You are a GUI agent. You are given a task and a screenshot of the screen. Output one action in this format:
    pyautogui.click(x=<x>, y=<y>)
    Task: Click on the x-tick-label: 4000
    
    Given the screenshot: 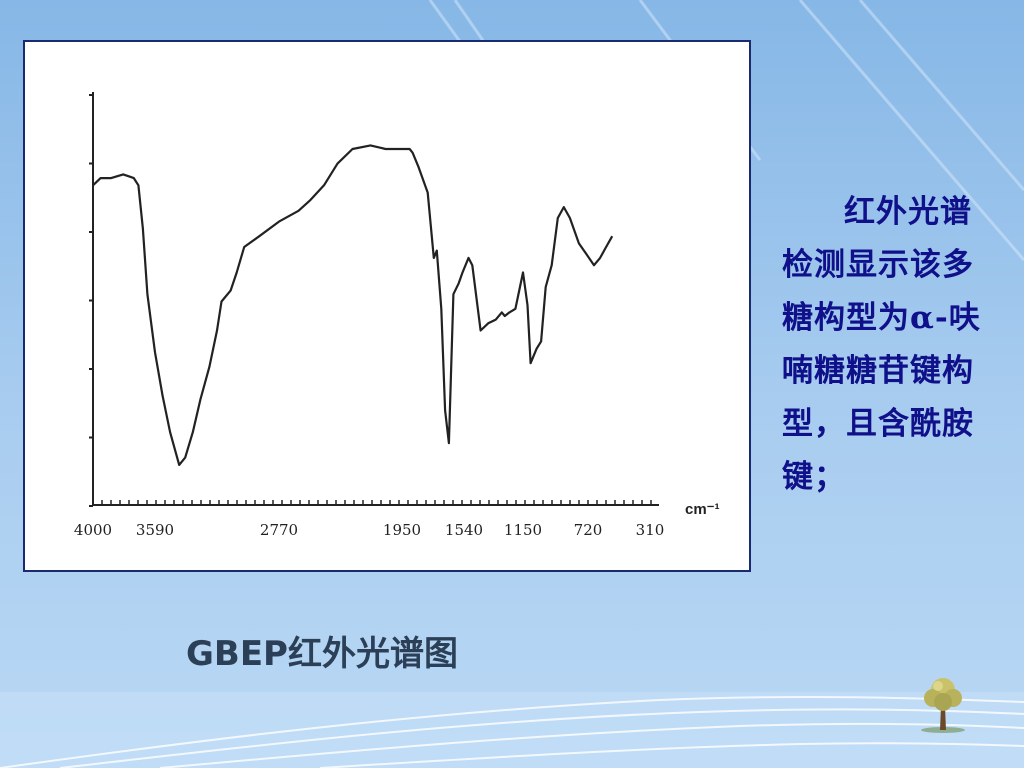 What is the action you would take?
    pyautogui.click(x=93, y=530)
    